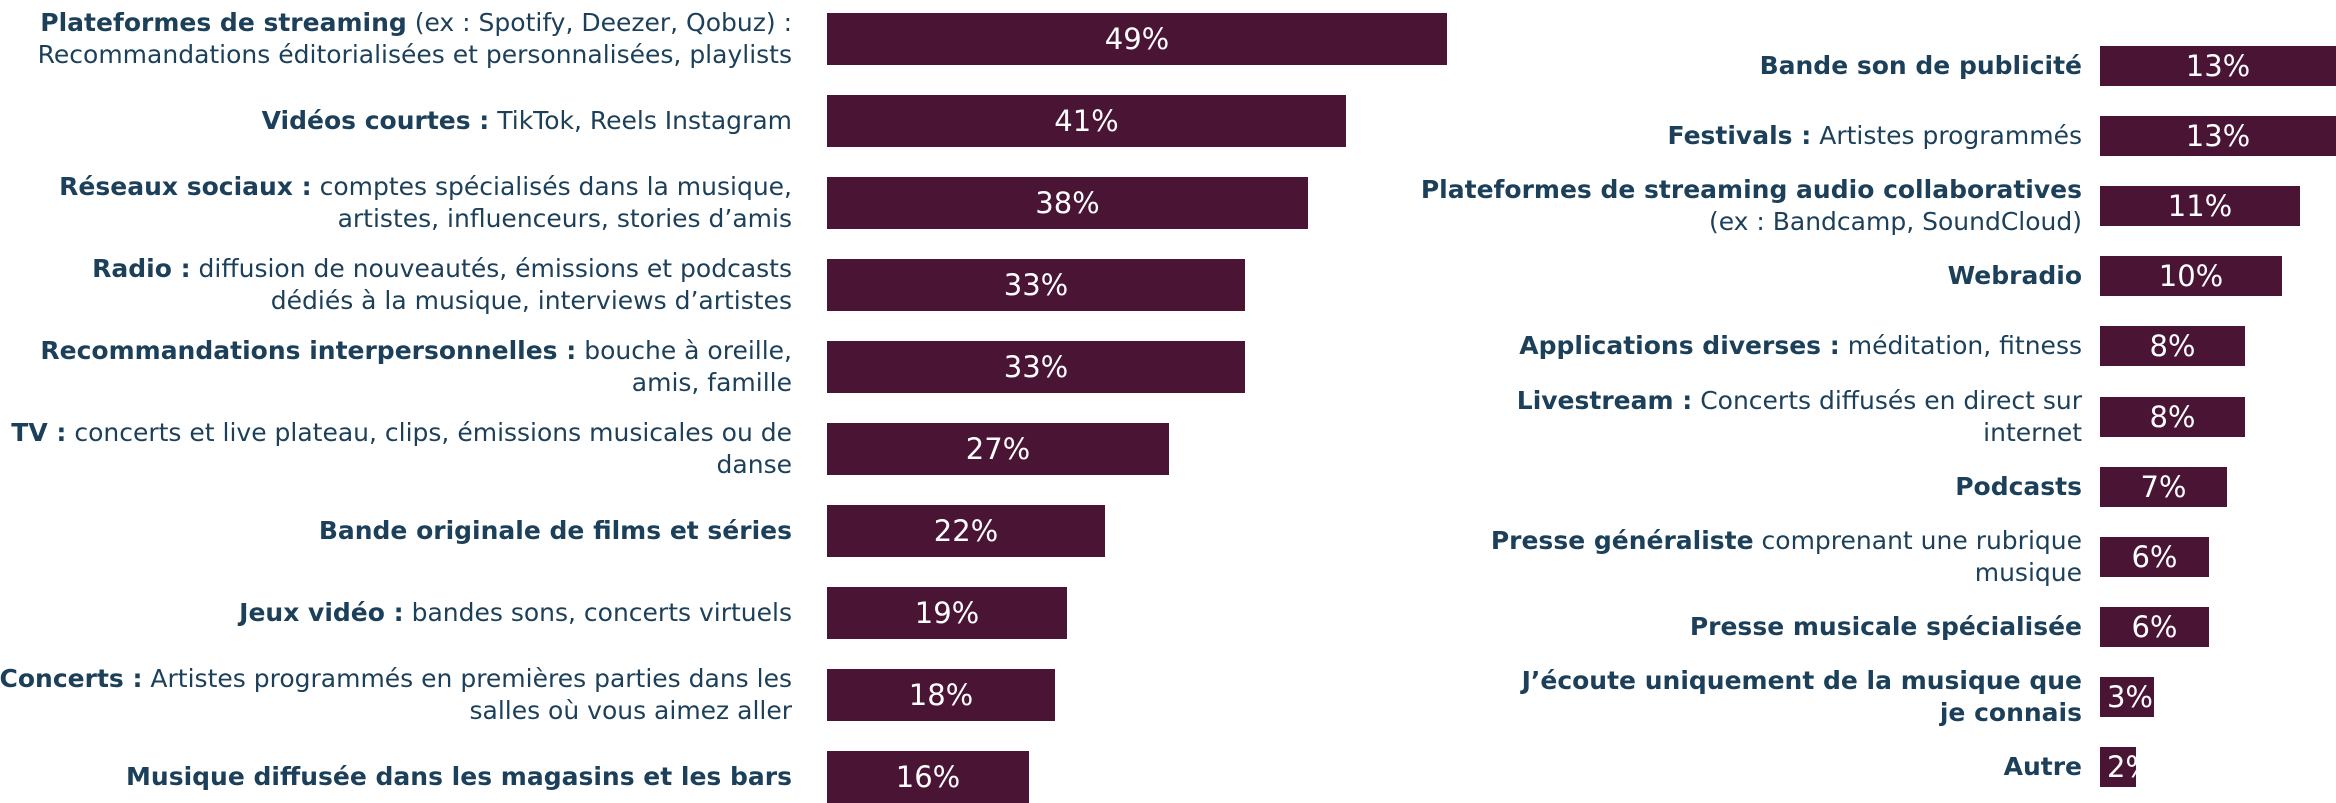 The height and width of the screenshot is (803, 2336). What do you see at coordinates (1086, 121) in the screenshot?
I see `value-label: 41%` at bounding box center [1086, 121].